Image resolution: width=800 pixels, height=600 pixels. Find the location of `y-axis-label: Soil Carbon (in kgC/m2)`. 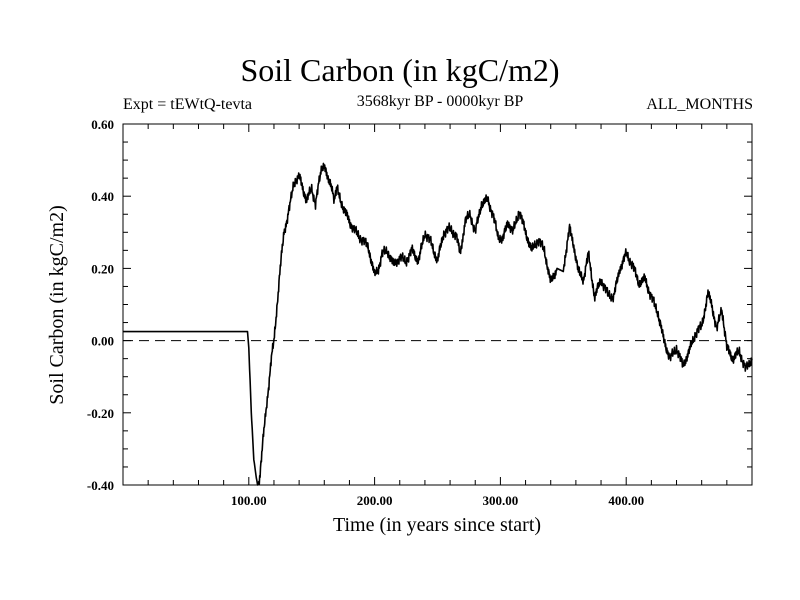

y-axis-label: Soil Carbon (in kgC/m2) is located at coordinates (57, 304).